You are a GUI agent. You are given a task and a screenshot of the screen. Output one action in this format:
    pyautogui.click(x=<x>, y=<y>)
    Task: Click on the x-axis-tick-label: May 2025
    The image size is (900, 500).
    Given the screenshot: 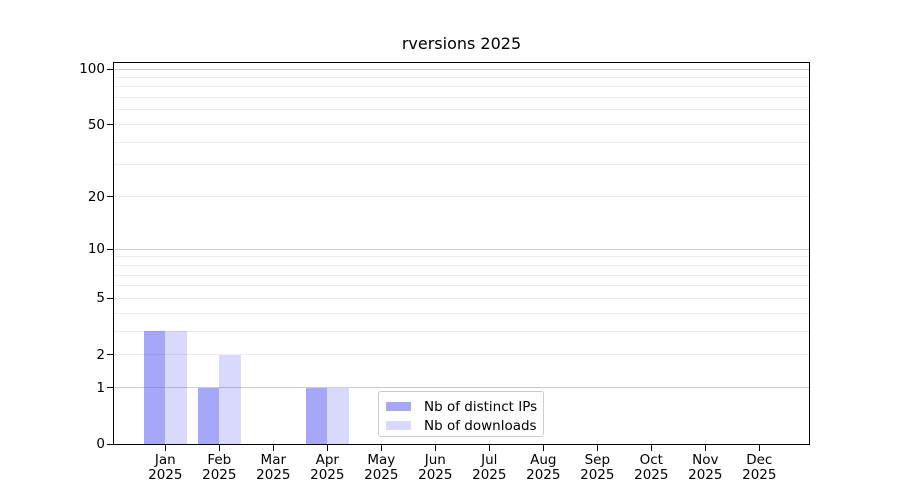 What is the action you would take?
    pyautogui.click(x=381, y=467)
    